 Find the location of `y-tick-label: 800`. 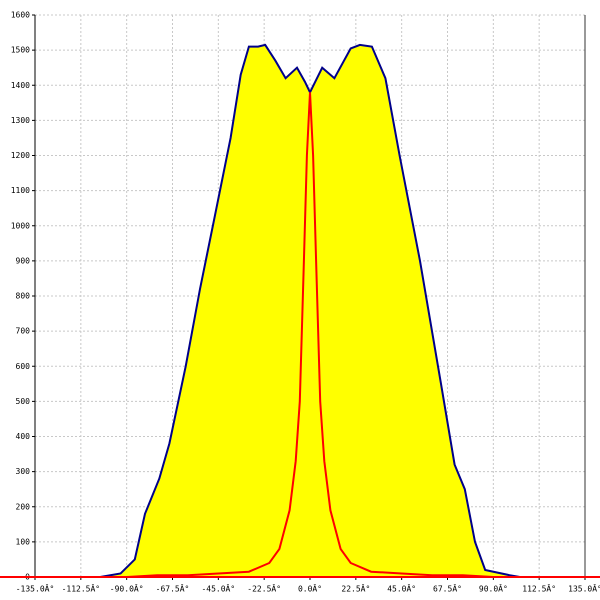

y-tick-label: 800 is located at coordinates (23, 296).